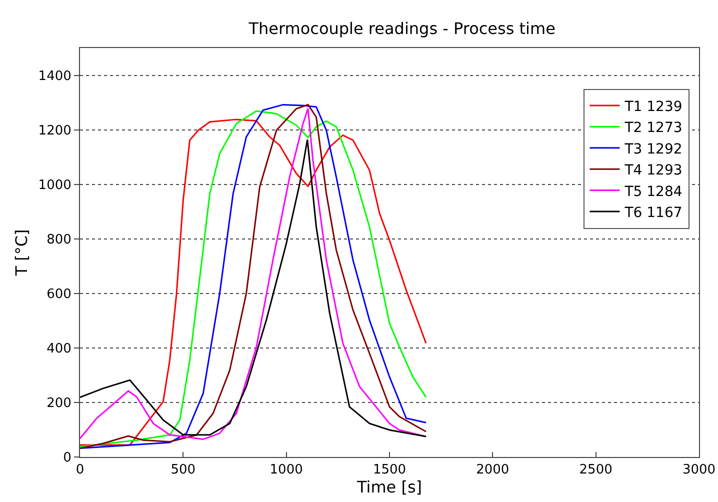 The height and width of the screenshot is (502, 718). What do you see at coordinates (493, 470) in the screenshot?
I see `x-tick-label: 2000` at bounding box center [493, 470].